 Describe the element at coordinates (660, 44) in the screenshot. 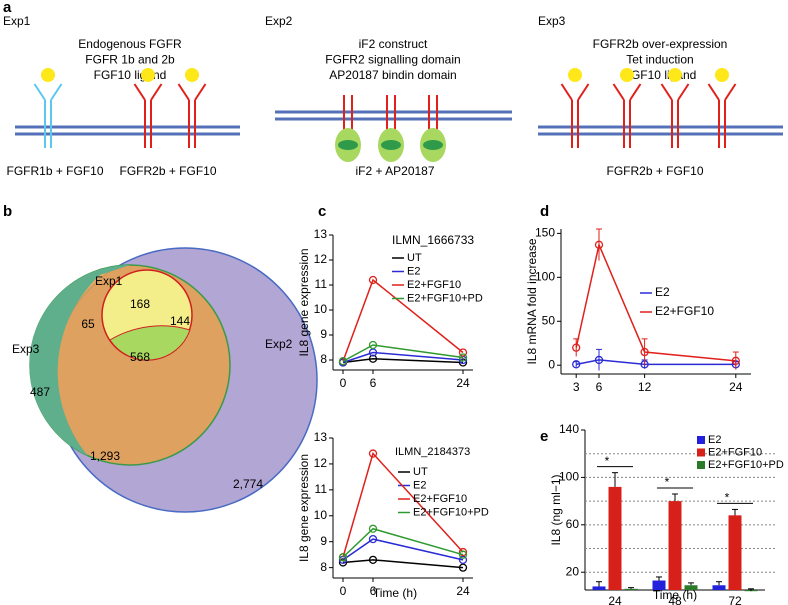

I see `experiment-description: FGFR2b over-expression` at that location.